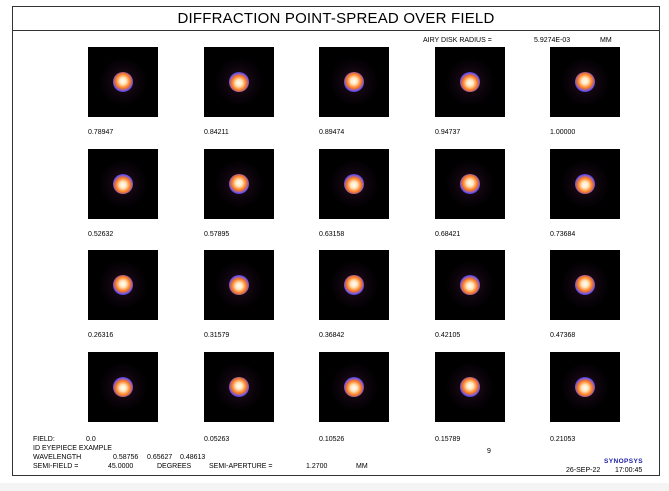 This screenshot has height=491, width=669. What do you see at coordinates (448, 335) in the screenshot?
I see `field-value-label: 0.42105` at bounding box center [448, 335].